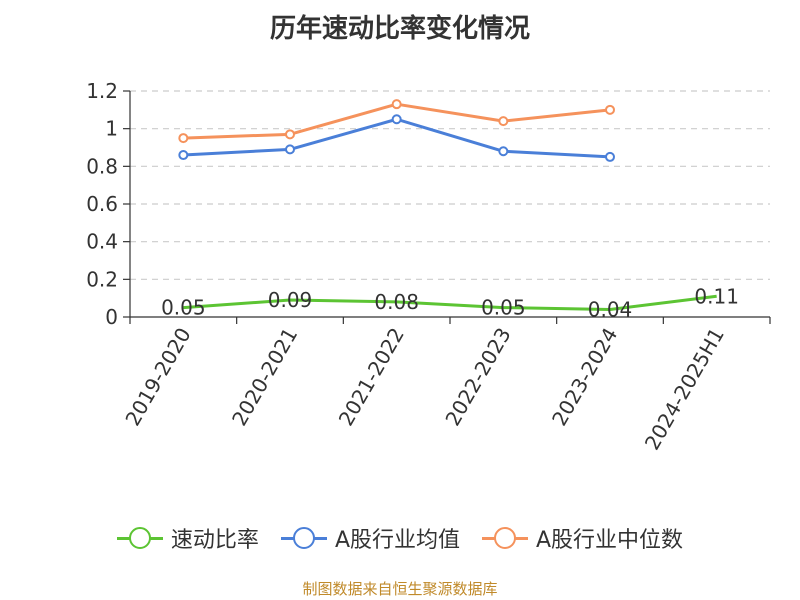 The image size is (800, 600). I want to click on y-tick-label: 1, so click(111, 129).